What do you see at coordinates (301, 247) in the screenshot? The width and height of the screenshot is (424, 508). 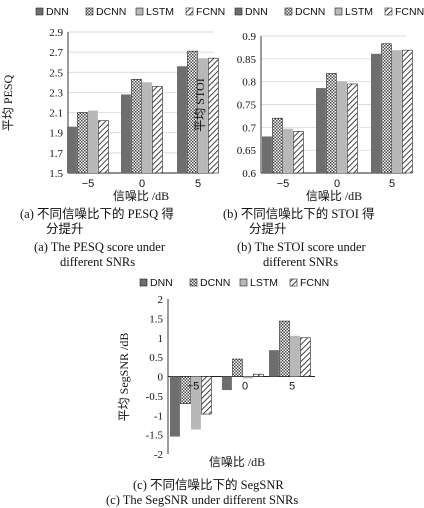 I see `caption-b-en-line1: (b) The STOI score under` at bounding box center [301, 247].